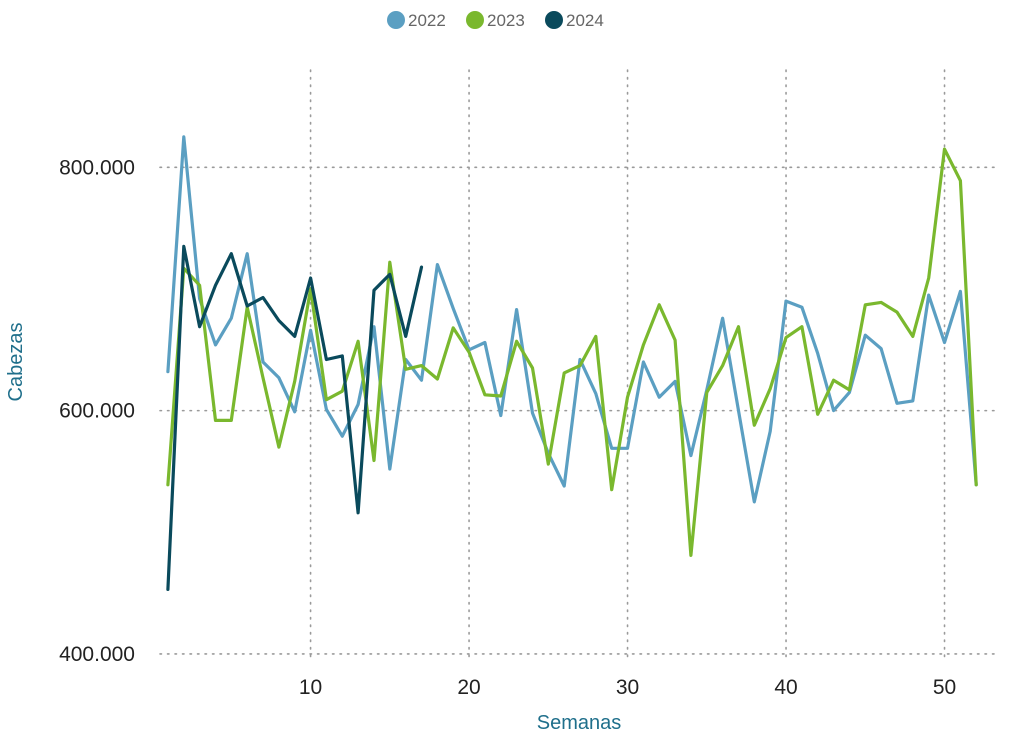 Image resolution: width=1011 pixels, height=739 pixels. Describe the element at coordinates (97, 654) in the screenshot. I see `y-tick-label: 400.000` at that location.